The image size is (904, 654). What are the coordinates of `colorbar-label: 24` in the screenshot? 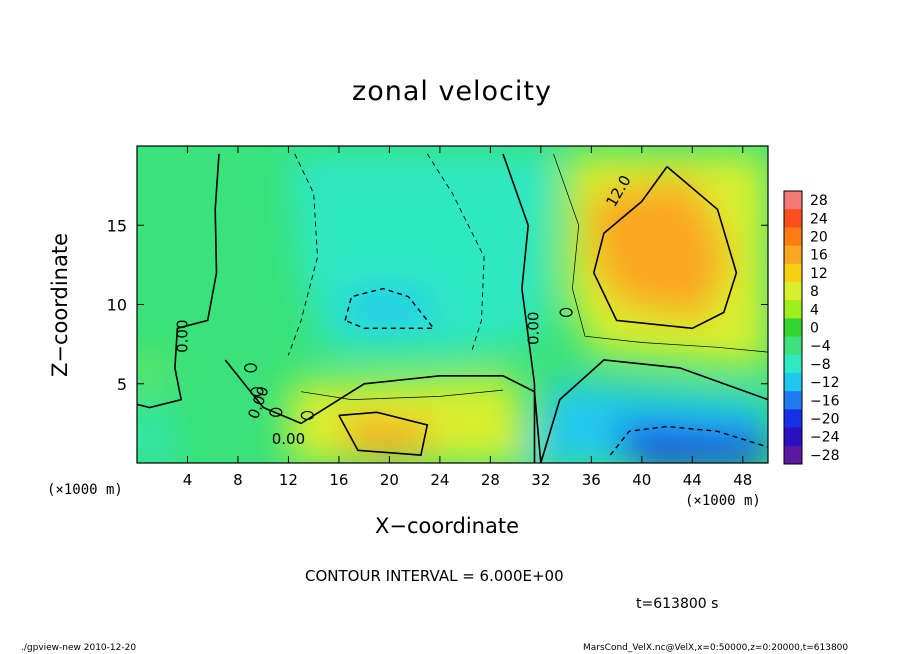 It's located at (819, 219).